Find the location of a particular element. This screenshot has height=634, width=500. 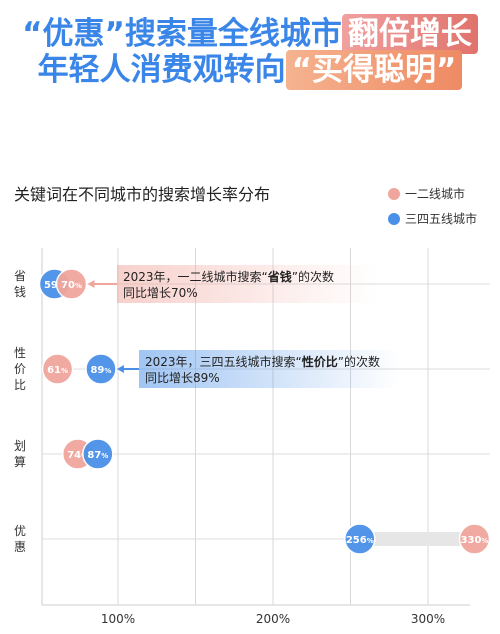

headline-2b: “买得聪明” is located at coordinates (374, 70).